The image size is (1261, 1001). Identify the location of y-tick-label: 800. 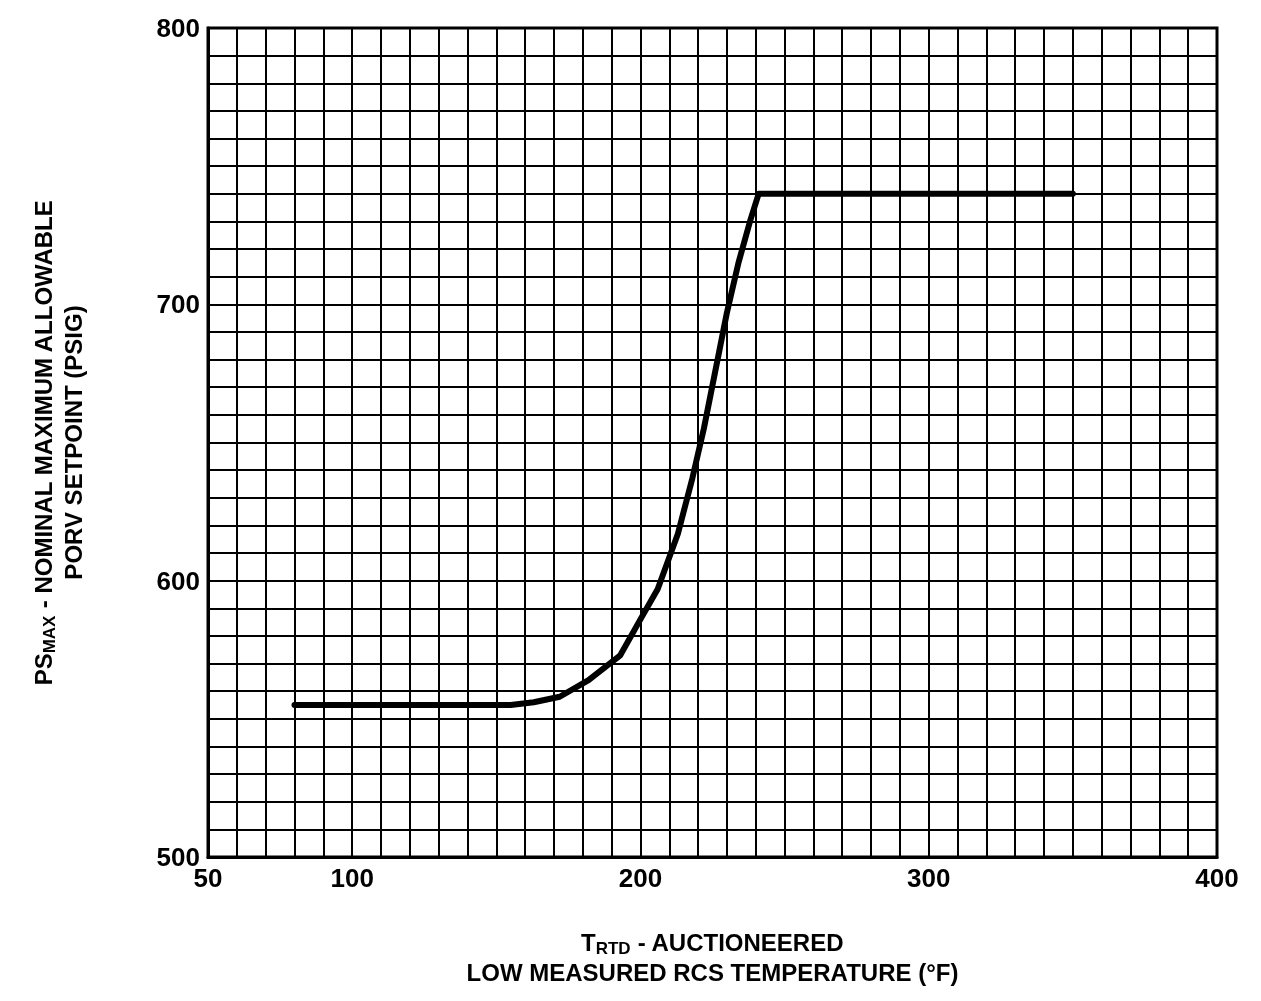
(178, 28).